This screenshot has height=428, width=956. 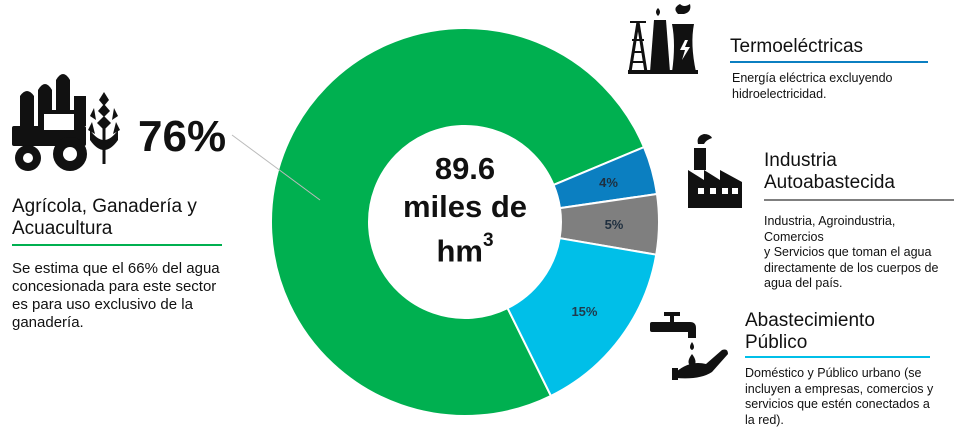 I want to click on publico-desc-line4: la red)., so click(x=847, y=420).